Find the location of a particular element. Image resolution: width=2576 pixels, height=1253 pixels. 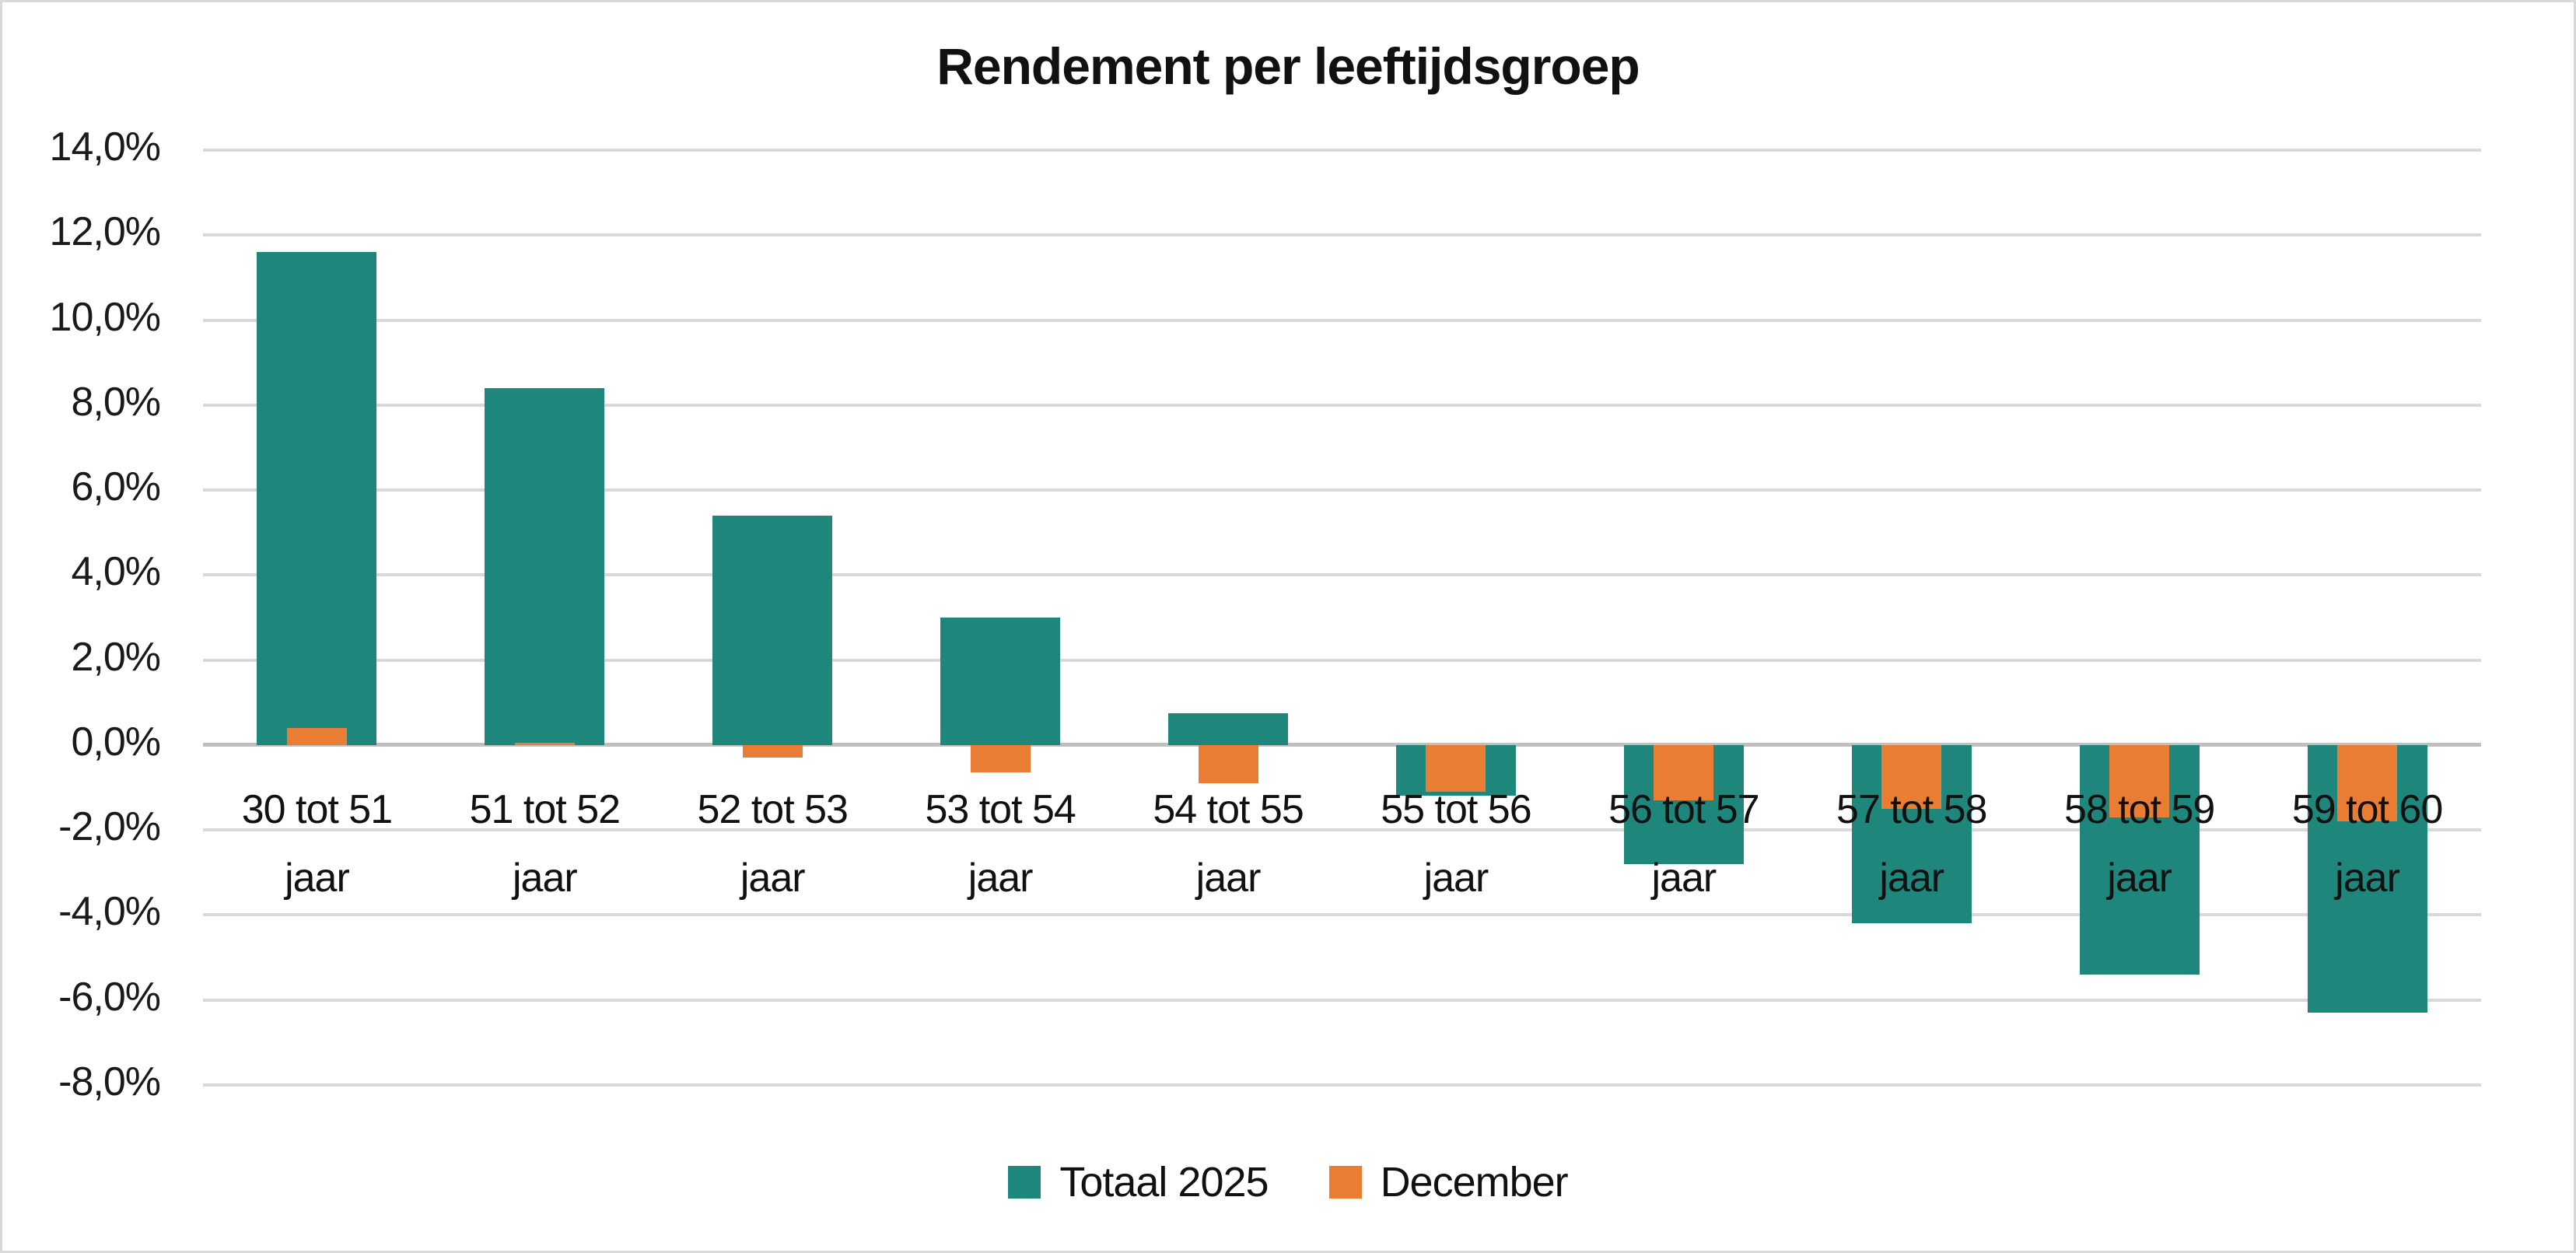

x-category-label-line: 59 tot 60 is located at coordinates (2367, 810).